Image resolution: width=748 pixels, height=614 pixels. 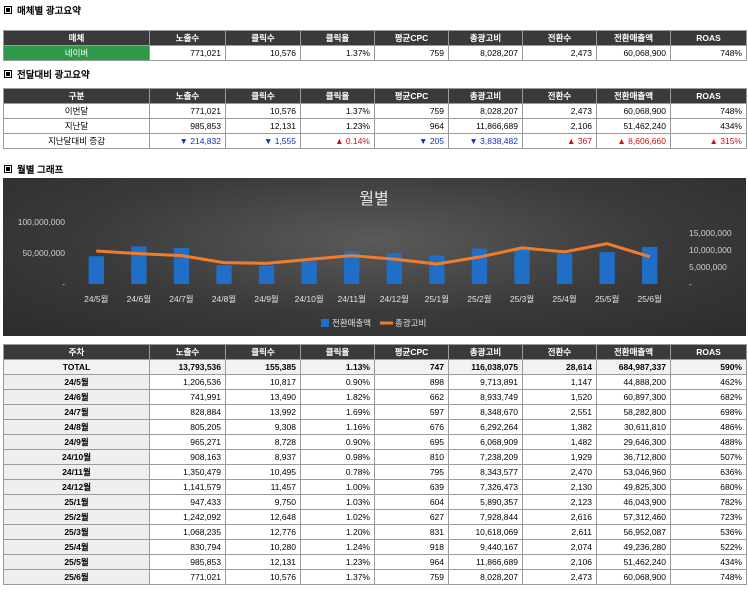 I want to click on table-cell: 49,236,280, so click(x=633, y=547).